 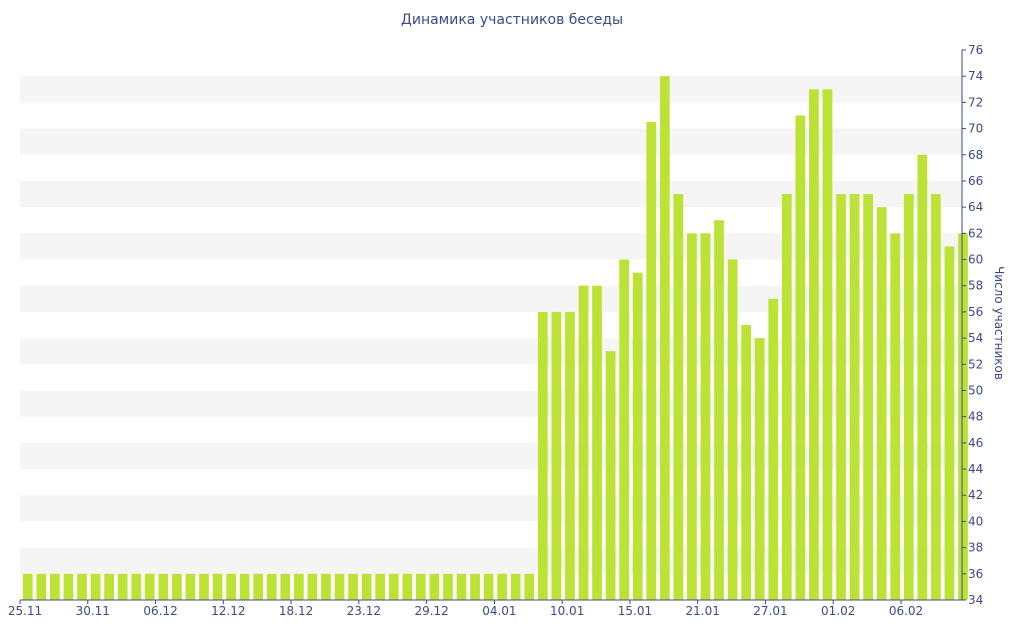 What do you see at coordinates (999, 323) in the screenshot?
I see `y-axis-label: Число участников` at bounding box center [999, 323].